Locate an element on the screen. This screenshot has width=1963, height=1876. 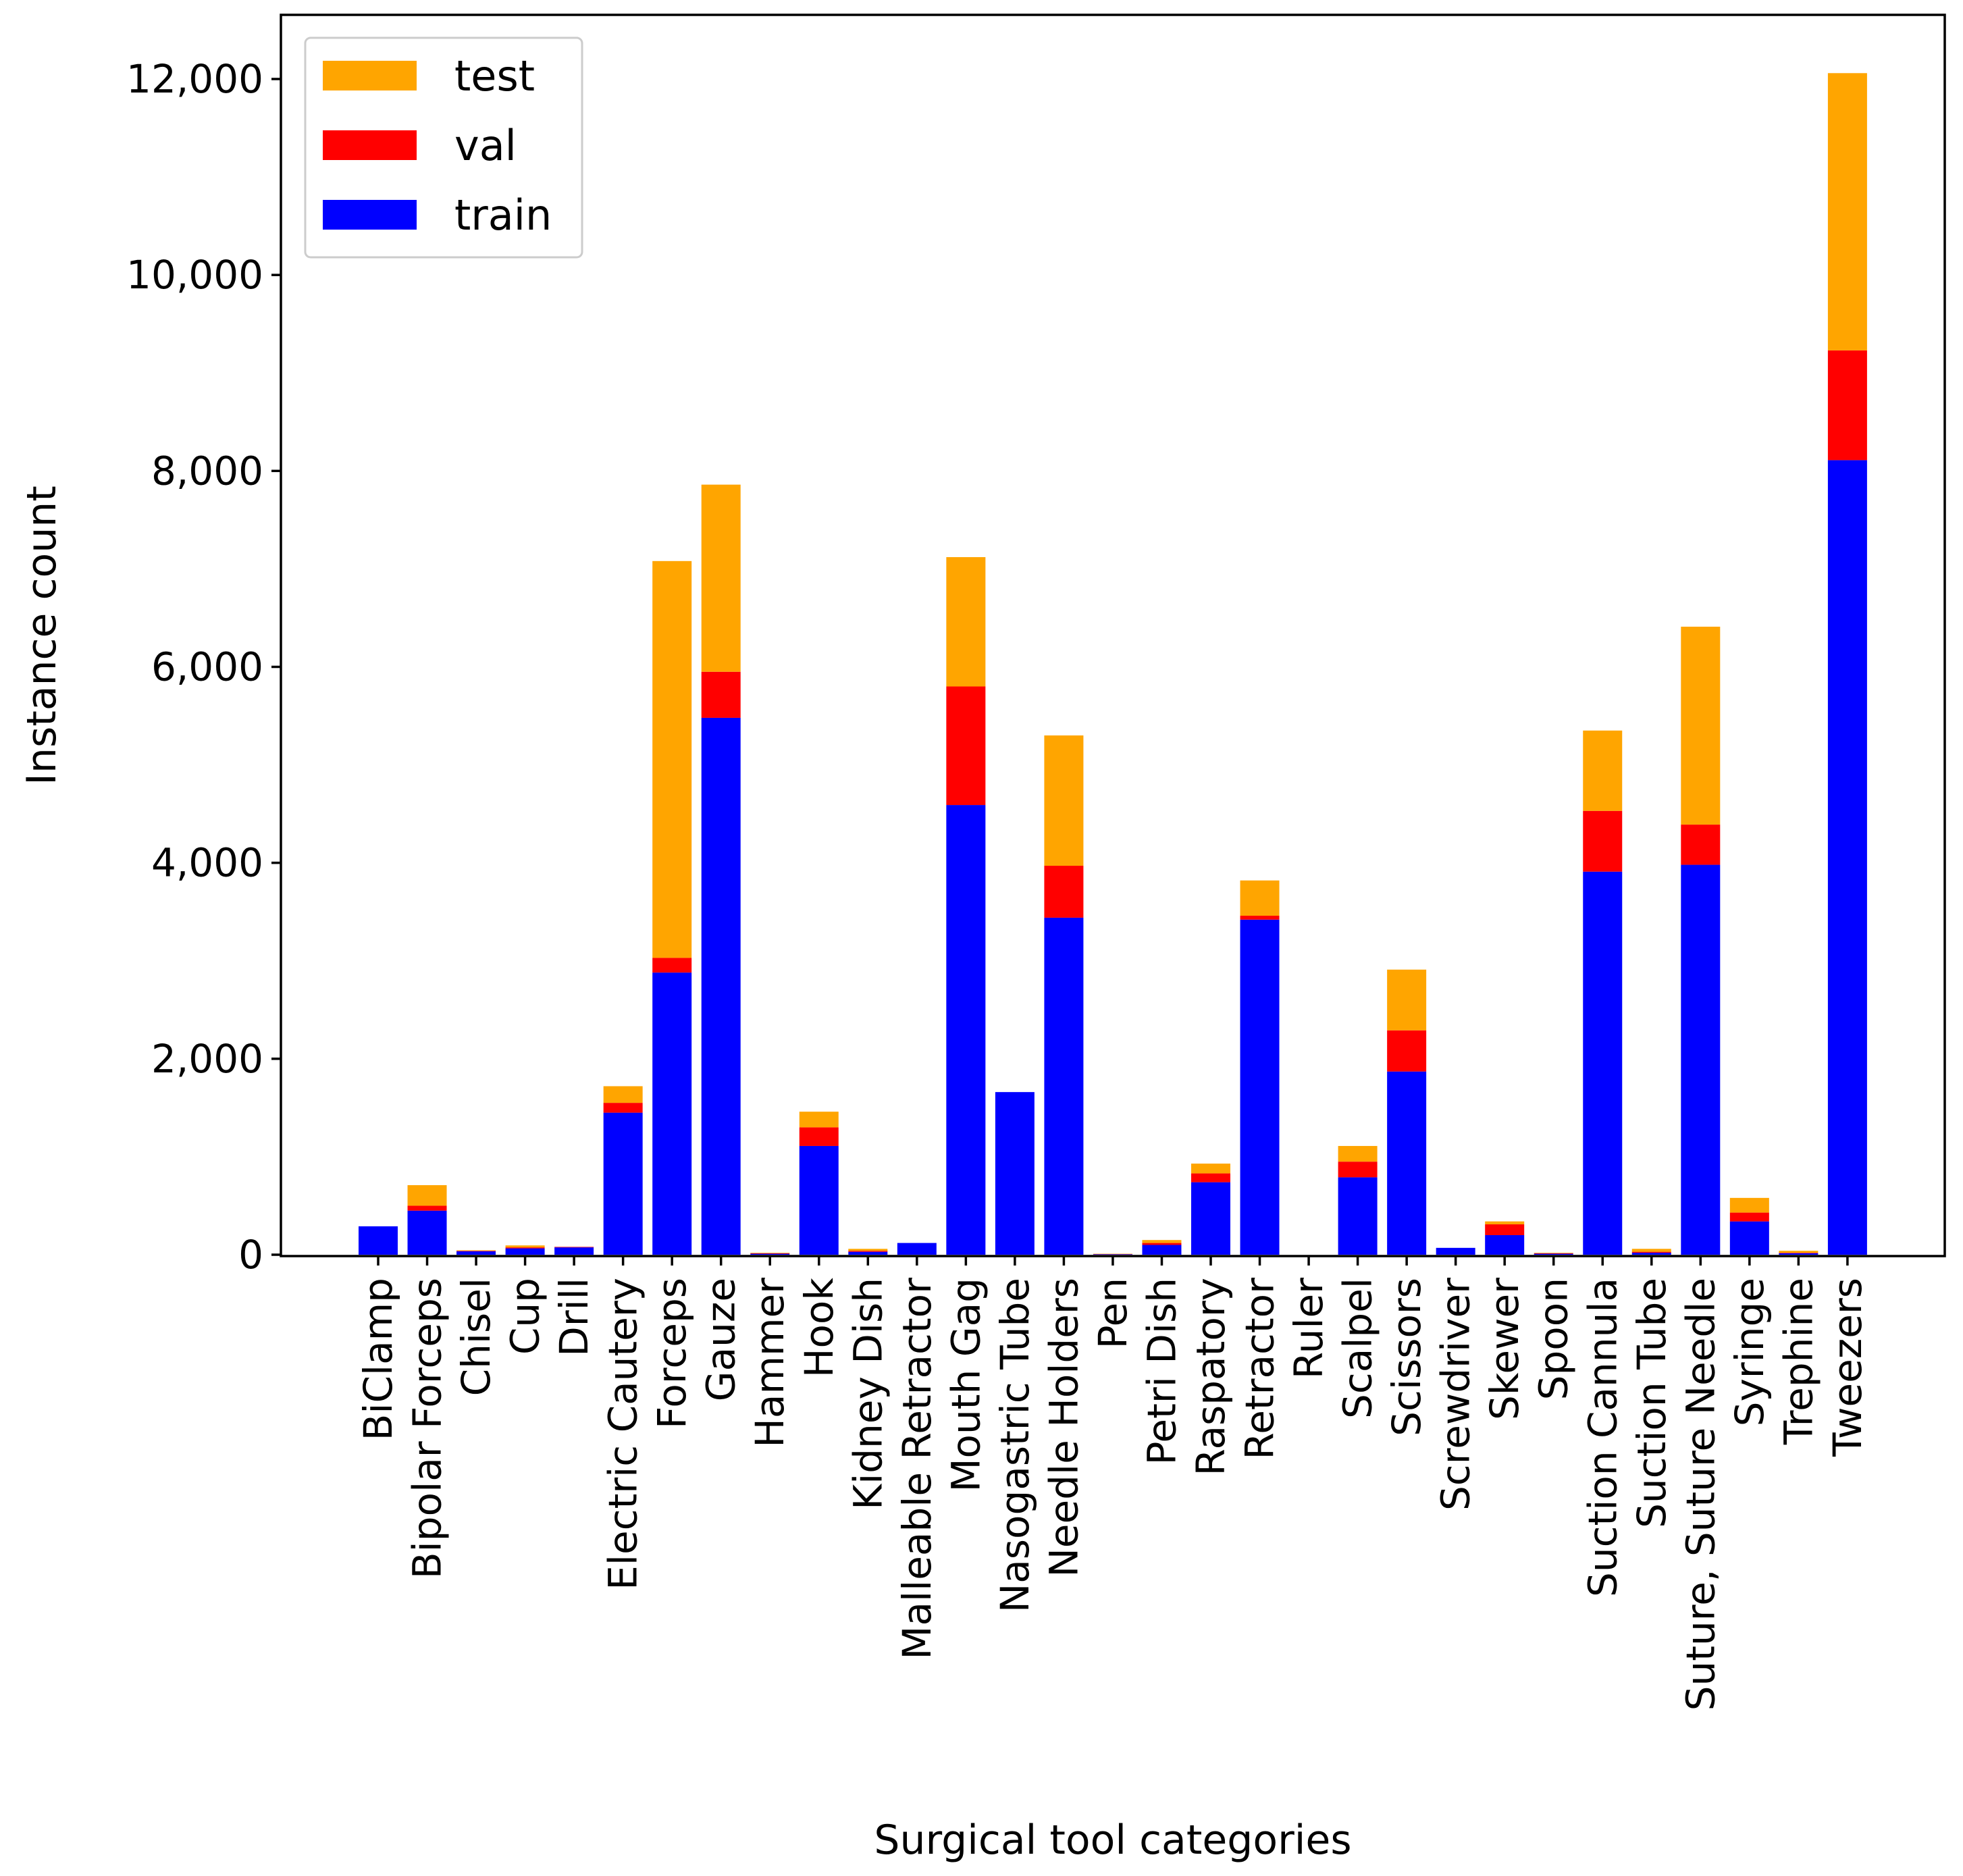
x-tick-label: Suction Tube is located at coordinates (1652, 1403).